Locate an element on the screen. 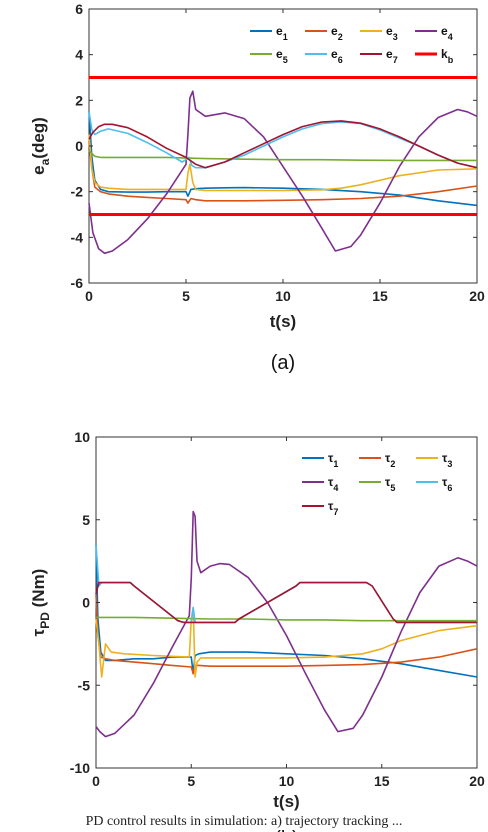 The image size is (488, 832). y-tick-label-a-1: -4 is located at coordinates (77, 237).